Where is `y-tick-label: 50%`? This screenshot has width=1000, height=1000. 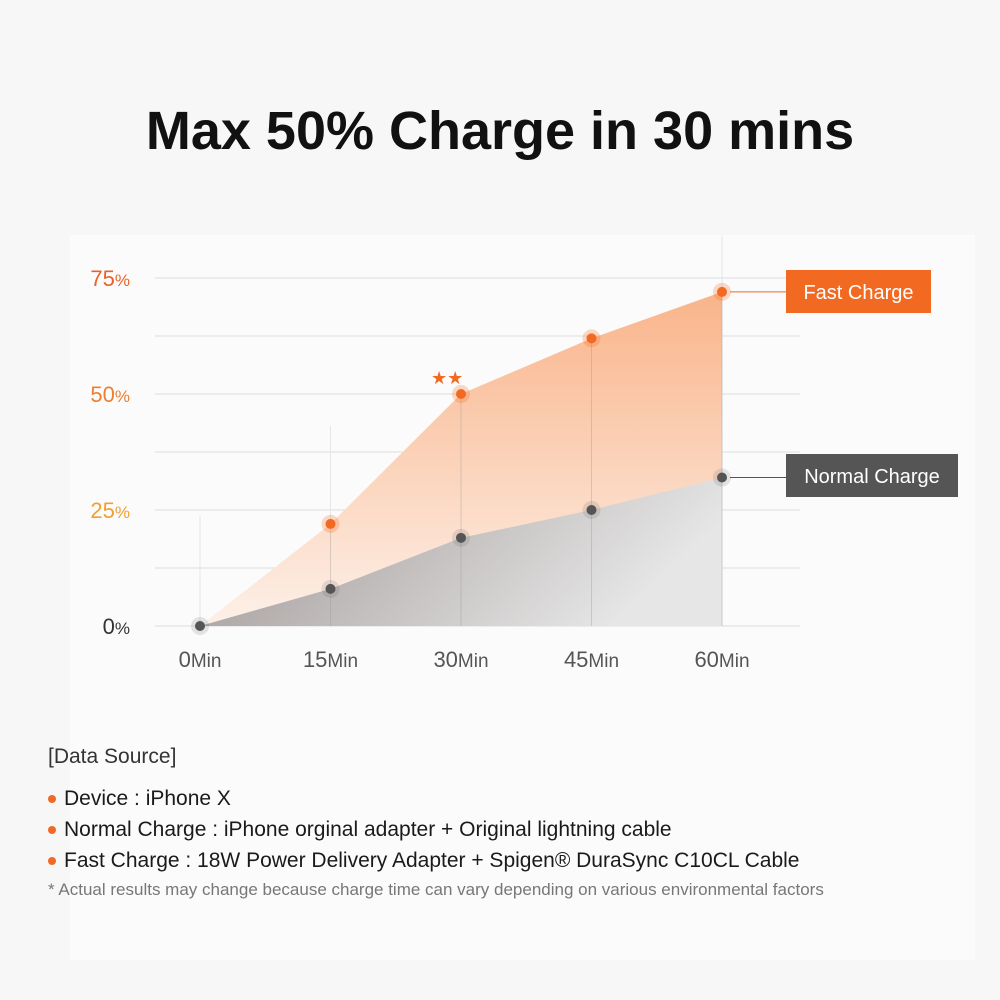
y-tick-label: 50% is located at coordinates (110, 394).